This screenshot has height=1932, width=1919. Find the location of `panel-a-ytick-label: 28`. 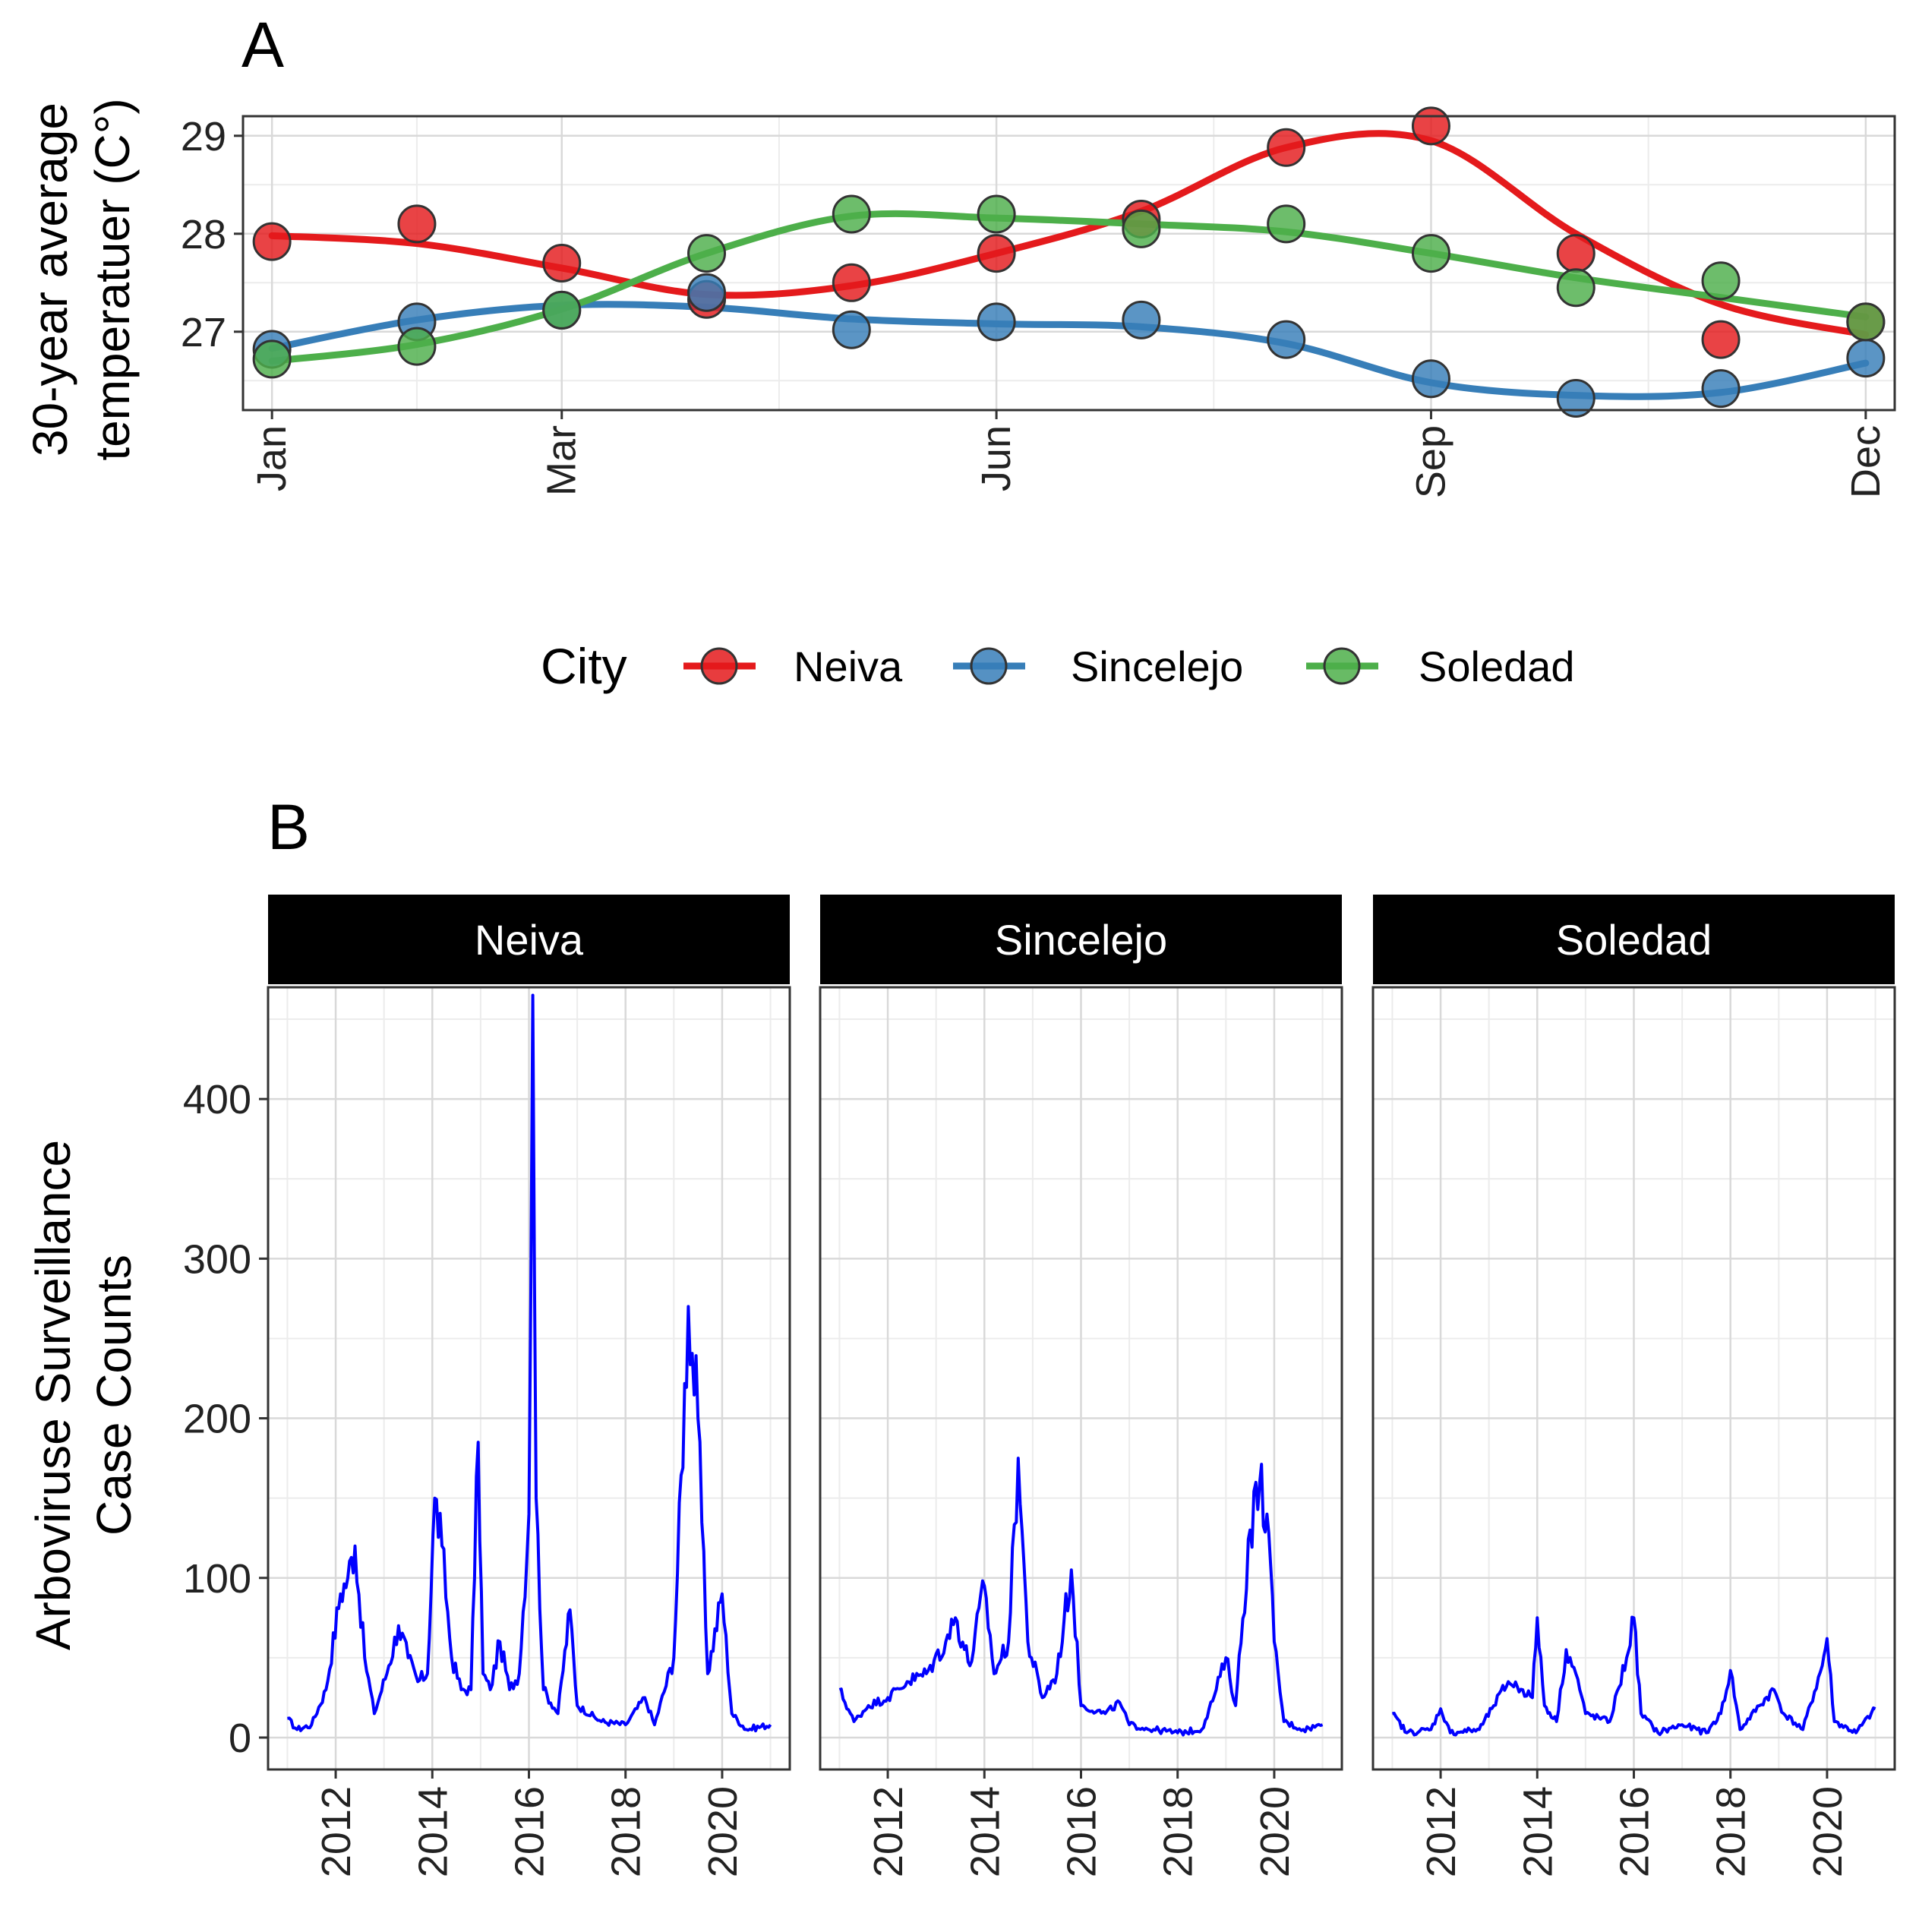

panel-a-ytick-label: 28 is located at coordinates (204, 234).